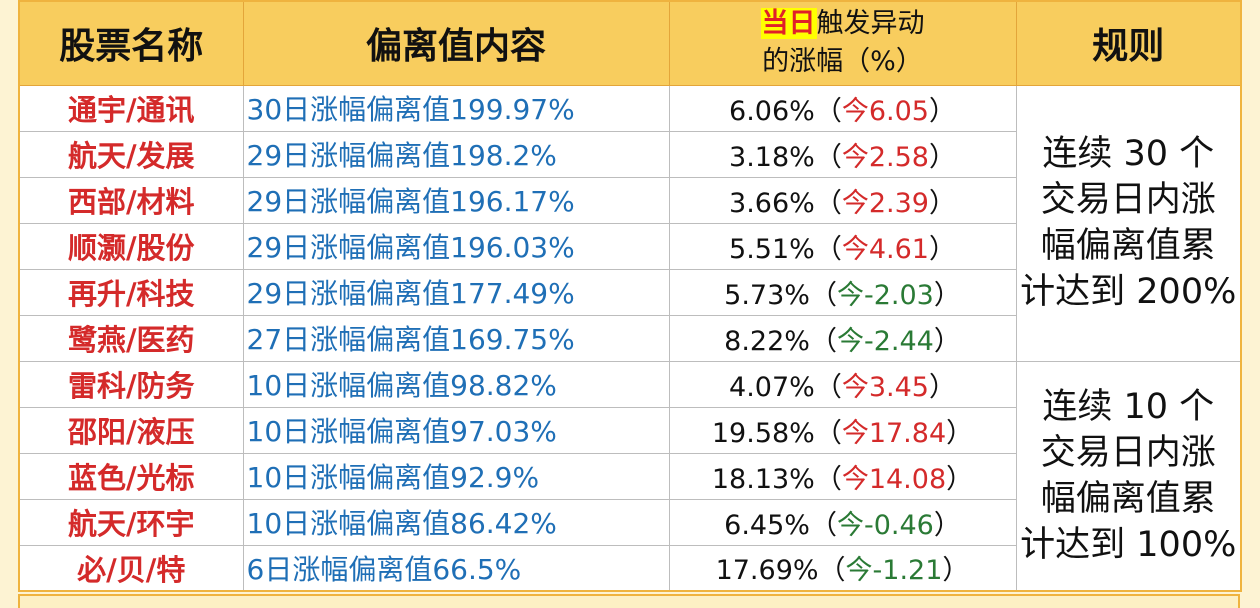 This screenshot has width=1260, height=608. I want to click on trigger-change-value: 6.45%, so click(767, 525).